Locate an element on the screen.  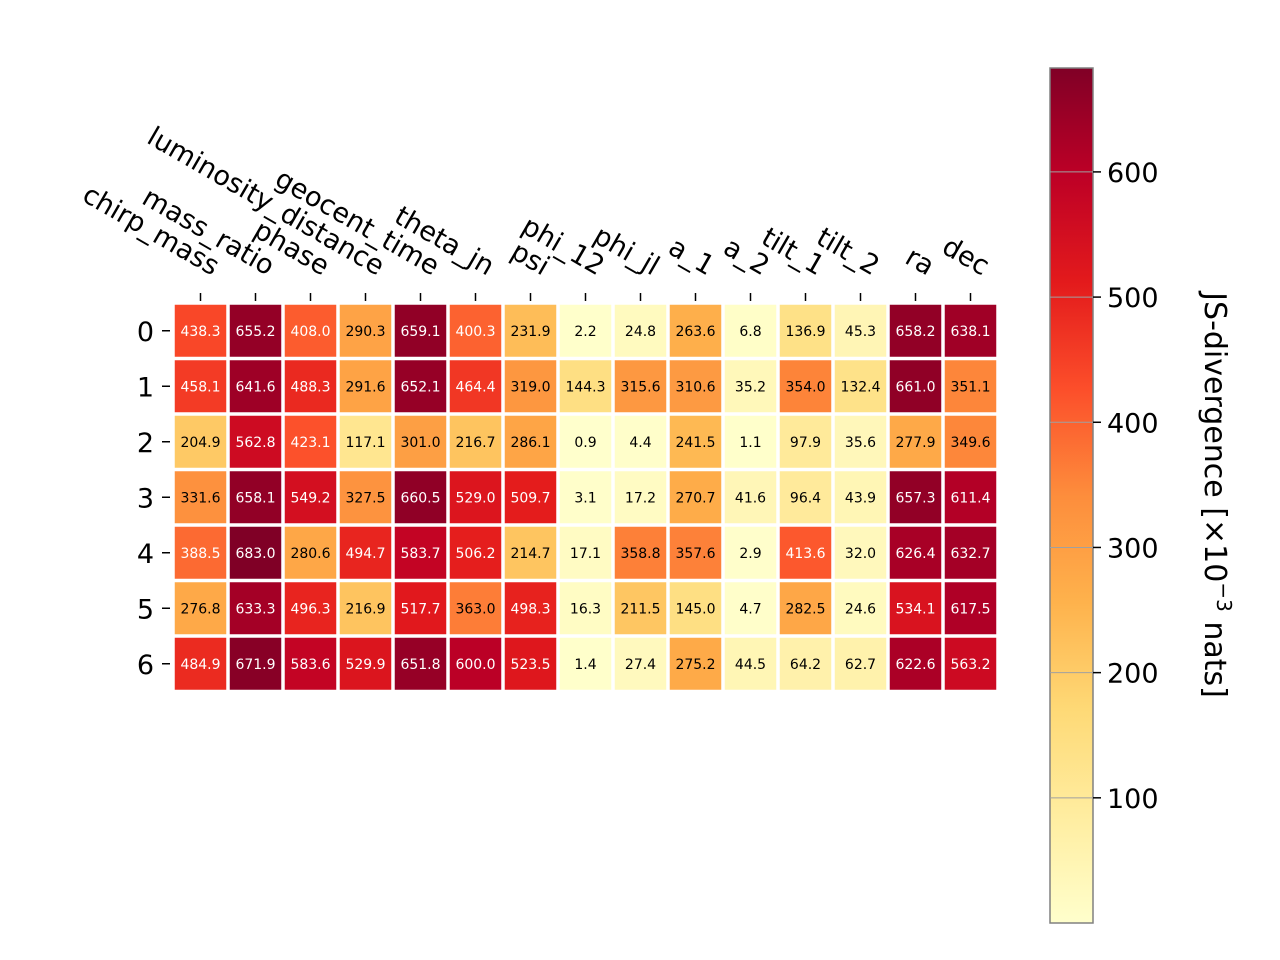
cell-value-label: 64.2 is located at coordinates (805, 665).